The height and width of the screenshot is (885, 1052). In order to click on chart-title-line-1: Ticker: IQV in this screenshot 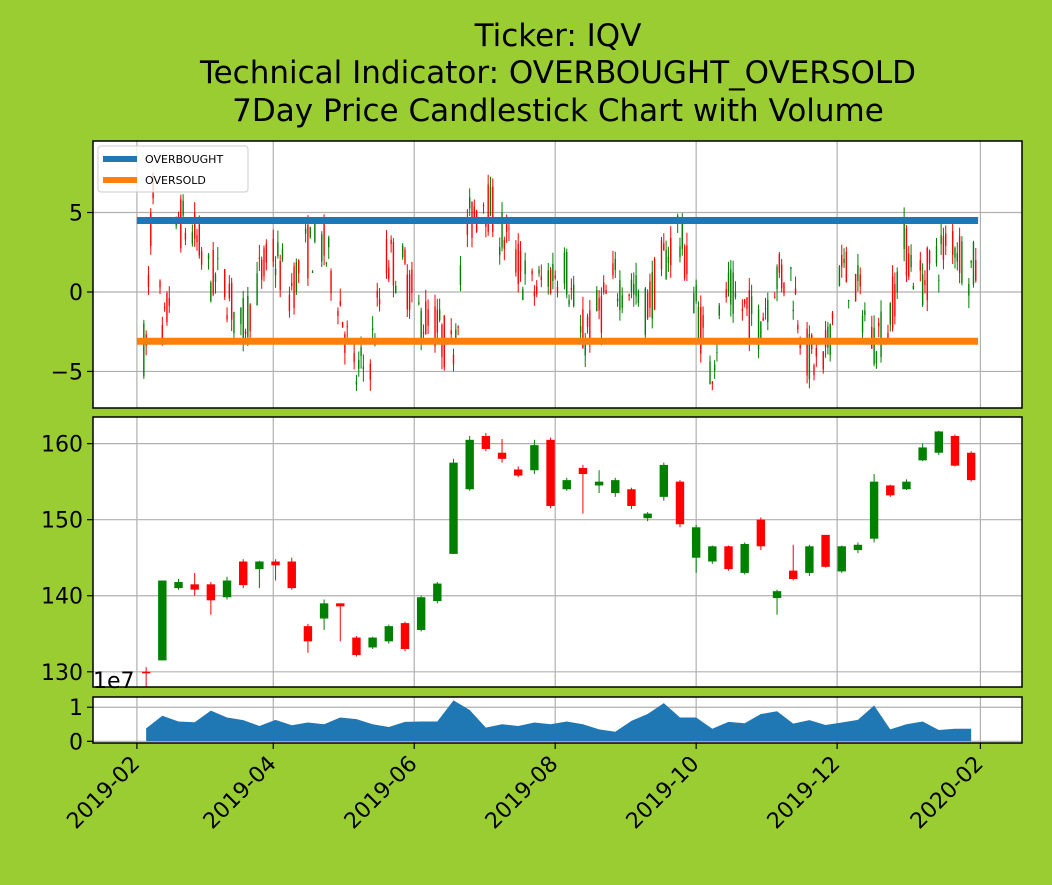, I will do `click(558, 36)`.